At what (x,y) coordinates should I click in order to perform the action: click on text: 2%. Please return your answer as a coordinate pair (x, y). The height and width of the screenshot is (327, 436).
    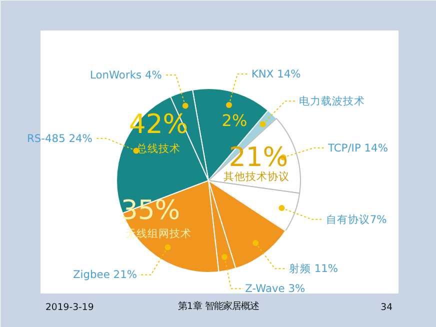
    Looking at the image, I should click on (235, 120).